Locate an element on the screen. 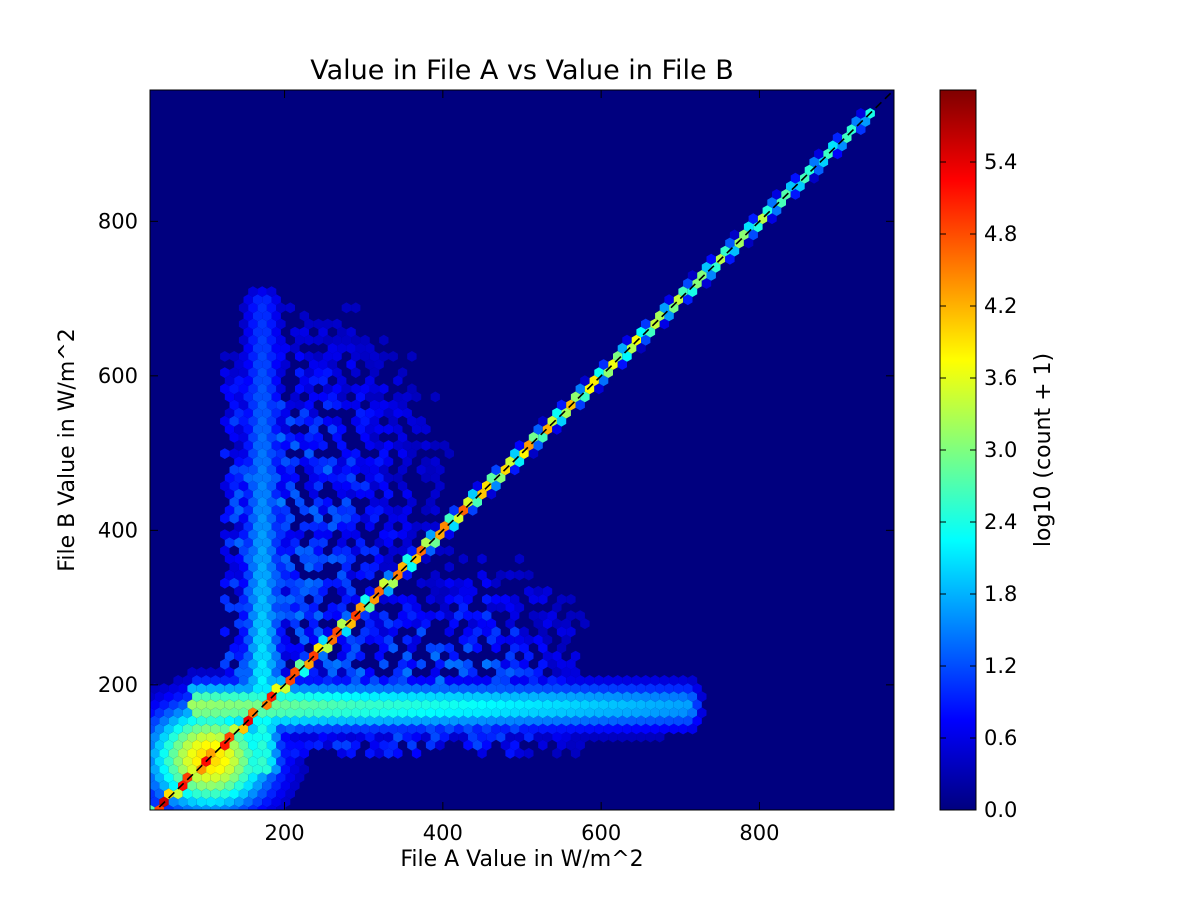 The height and width of the screenshot is (900, 1200). y-axis-label: File B Value in W/m^2 is located at coordinates (67, 449).